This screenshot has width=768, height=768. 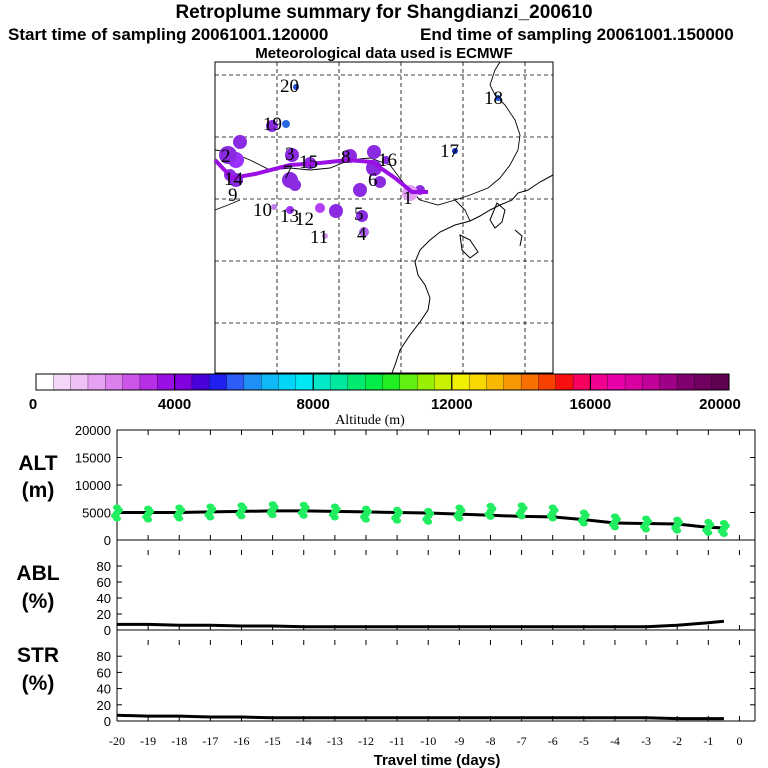 What do you see at coordinates (366, 741) in the screenshot?
I see `x-tick-label: -12` at bounding box center [366, 741].